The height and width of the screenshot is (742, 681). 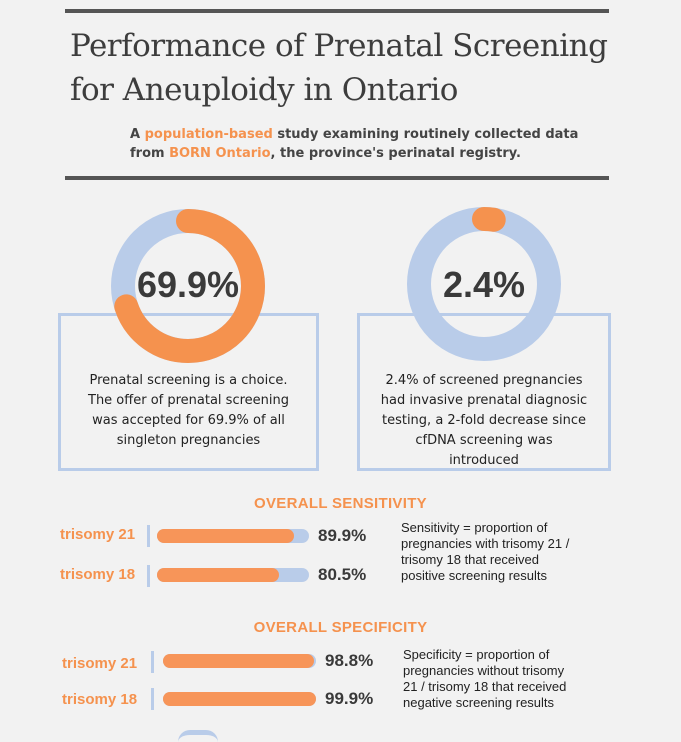 I want to click on donut-screening-offer-arc, so click(x=188, y=286).